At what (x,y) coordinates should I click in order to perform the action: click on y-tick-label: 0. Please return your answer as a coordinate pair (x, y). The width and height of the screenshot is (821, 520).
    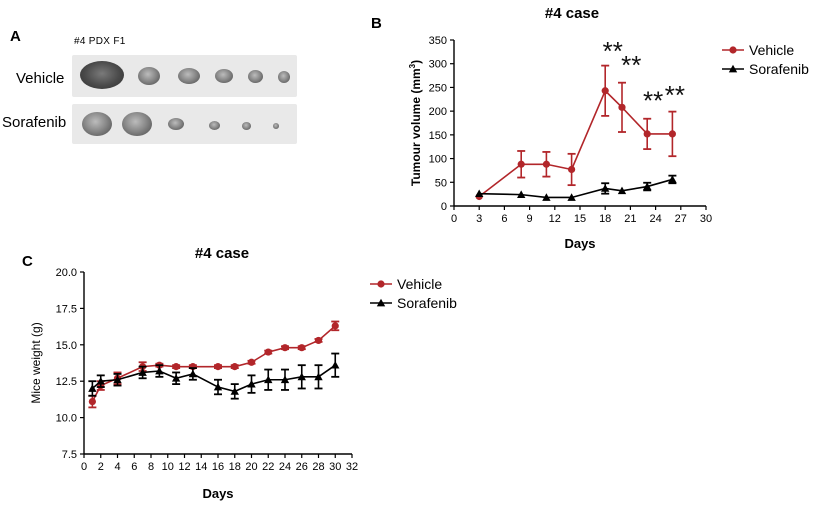
    Looking at the image, I should click on (444, 207).